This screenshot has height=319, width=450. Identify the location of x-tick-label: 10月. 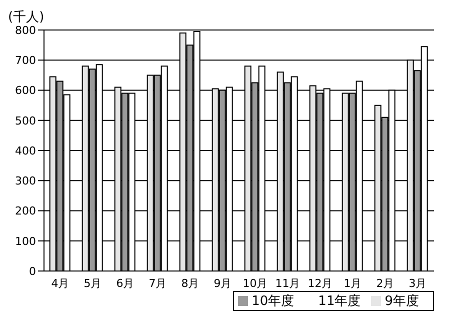
(255, 283).